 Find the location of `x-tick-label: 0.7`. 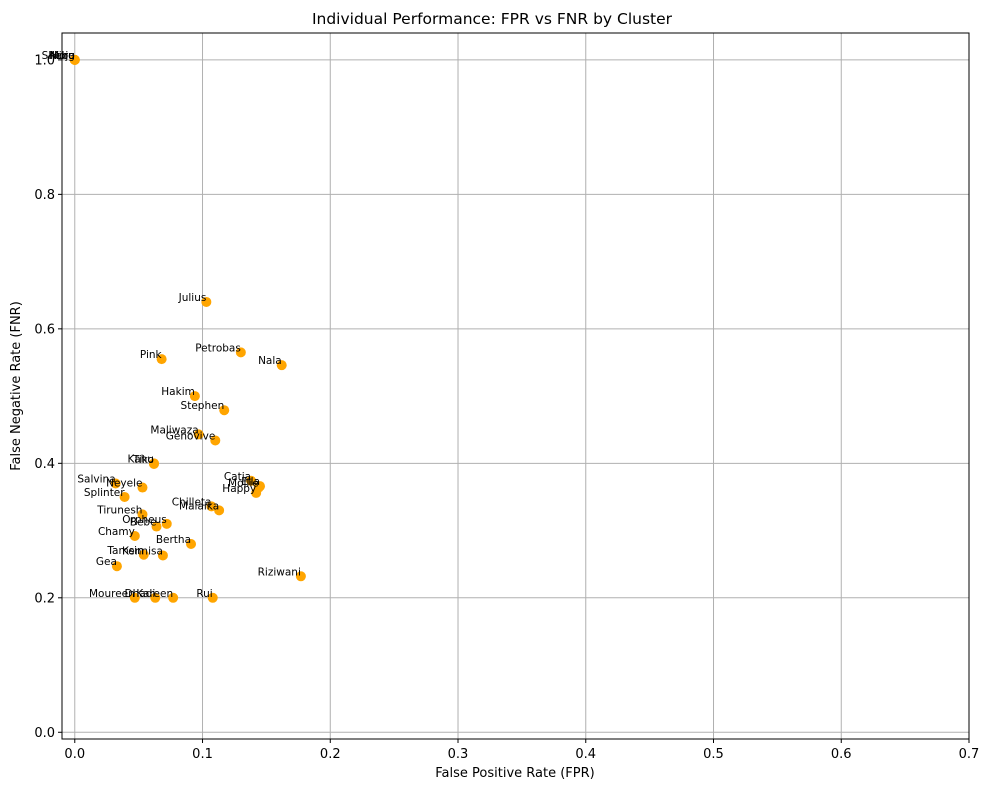

x-tick-label: 0.7 is located at coordinates (969, 754).